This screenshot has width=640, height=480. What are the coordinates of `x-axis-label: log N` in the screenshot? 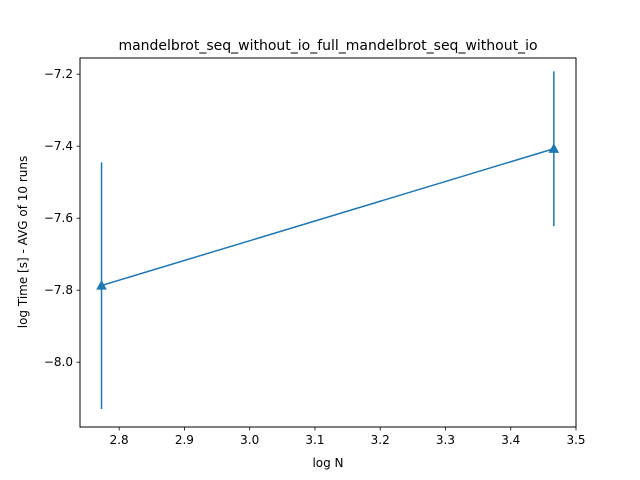 It's located at (327, 463).